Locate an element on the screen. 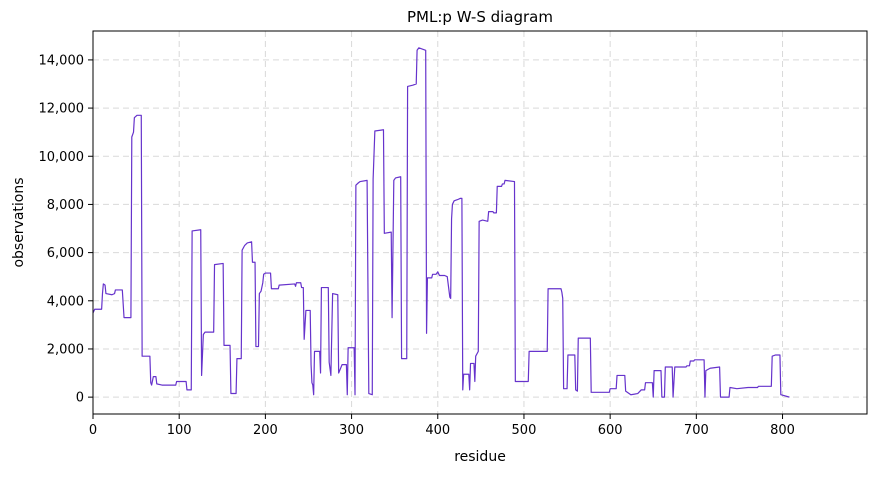 This screenshot has height=478, width=878. x-axis-ticks: 0 100 200 300 400 500 600 700 800 is located at coordinates (442, 426).